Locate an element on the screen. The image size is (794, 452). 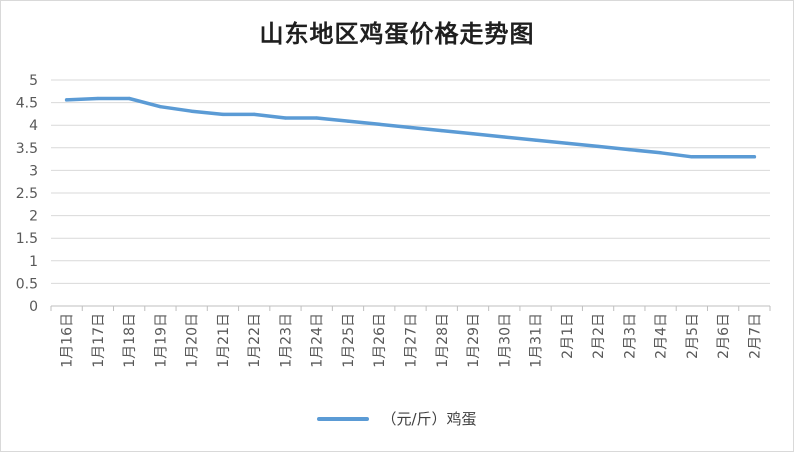
x-tick-label: 2月6日 is located at coordinates (724, 336).